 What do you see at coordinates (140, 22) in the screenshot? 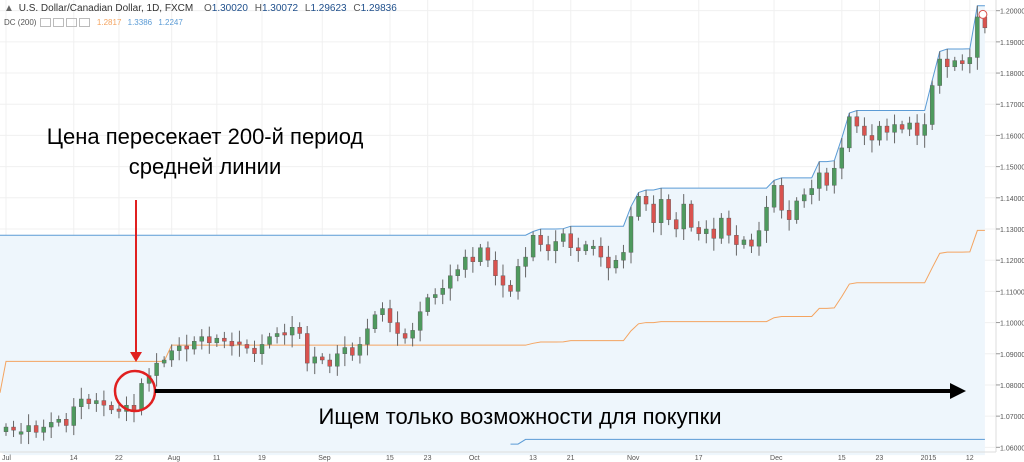
I see `indicator-value-upper: 1.3386` at bounding box center [140, 22].